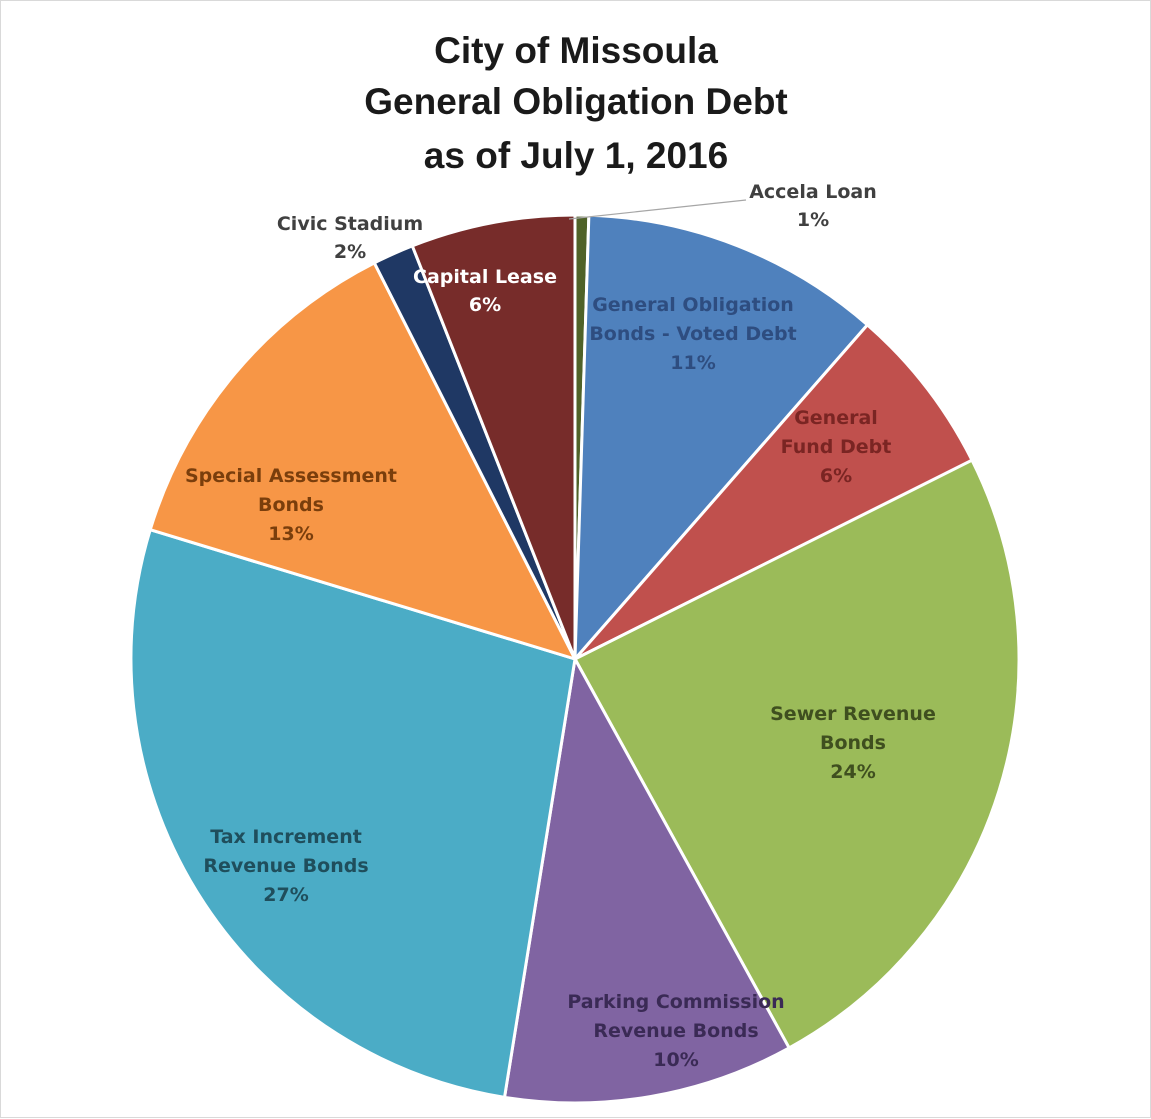 This screenshot has width=1151, height=1119. I want to click on slice-label: General Fund Debt 6%, so click(836, 447).